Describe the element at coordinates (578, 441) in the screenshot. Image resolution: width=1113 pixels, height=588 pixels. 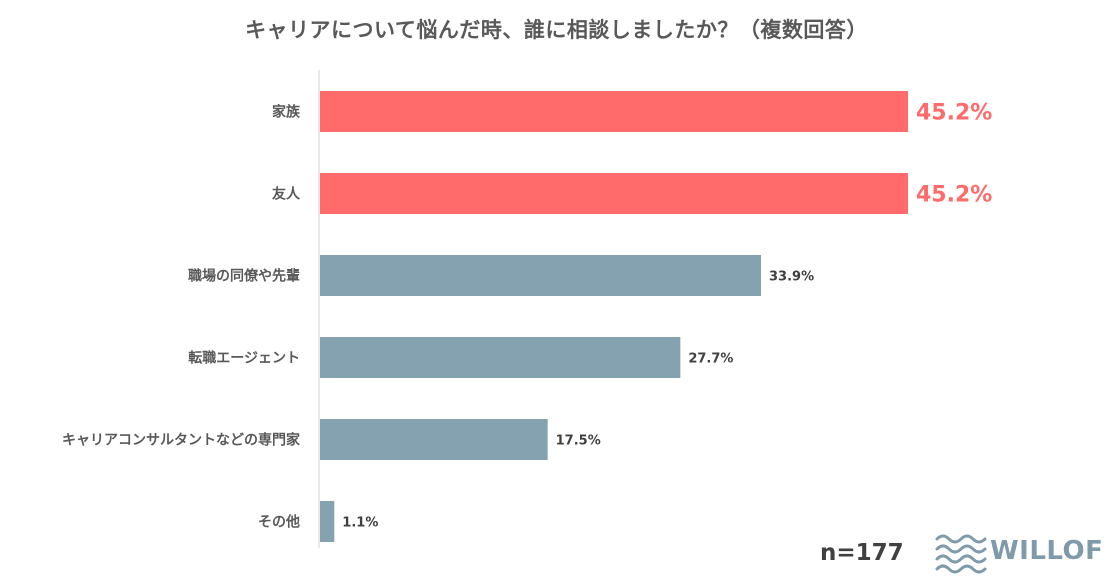
I see `value-label: 17.5%` at that location.